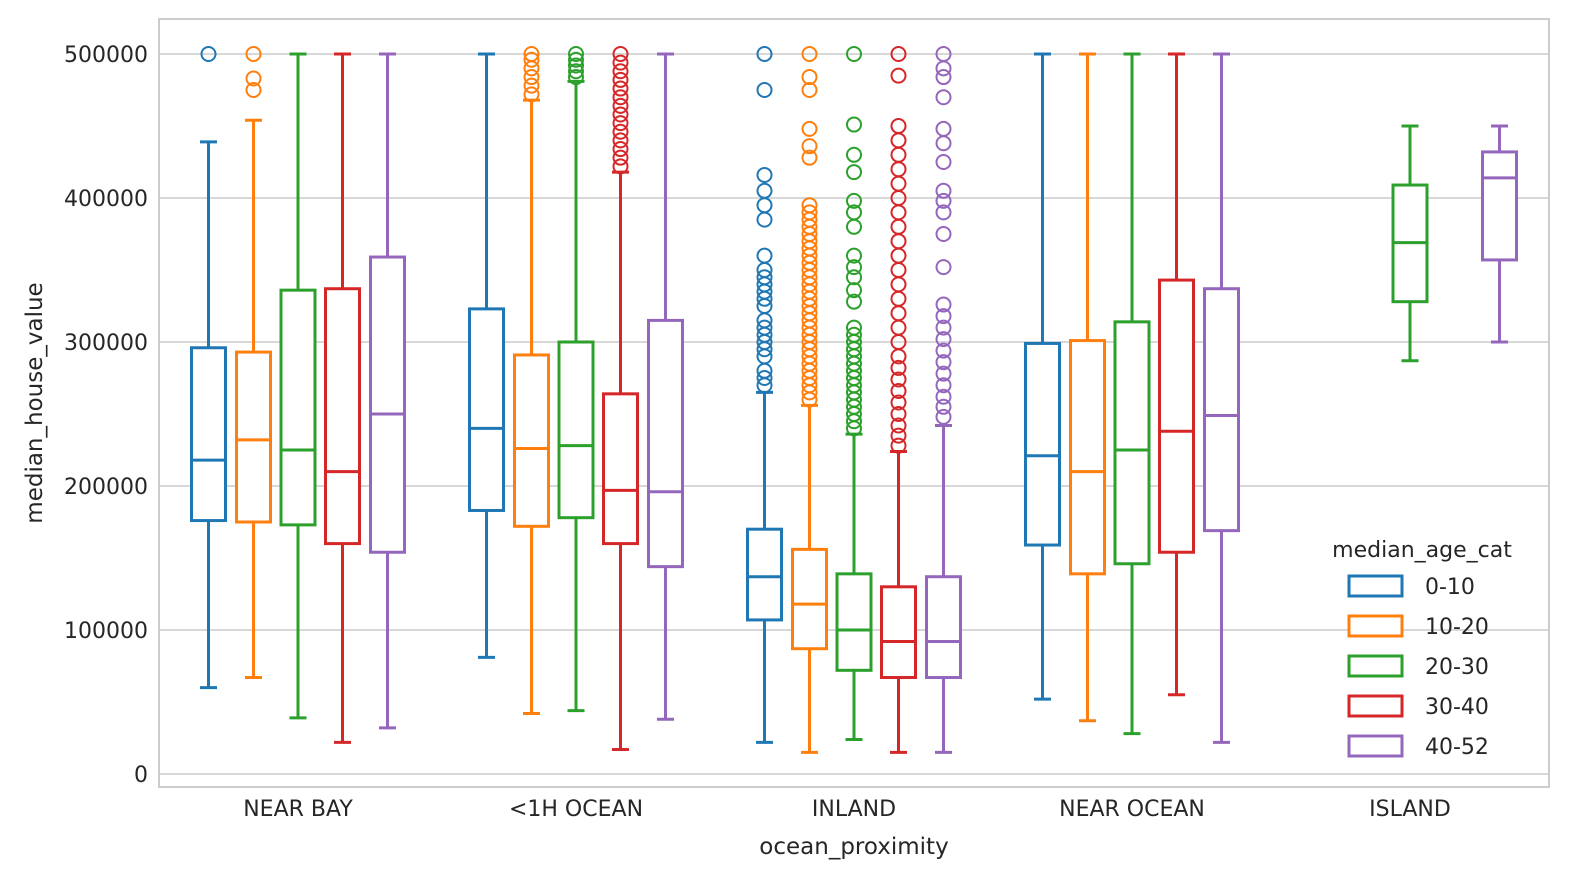  Describe the element at coordinates (106, 631) in the screenshot. I see `y-tick-label: 100000` at that location.